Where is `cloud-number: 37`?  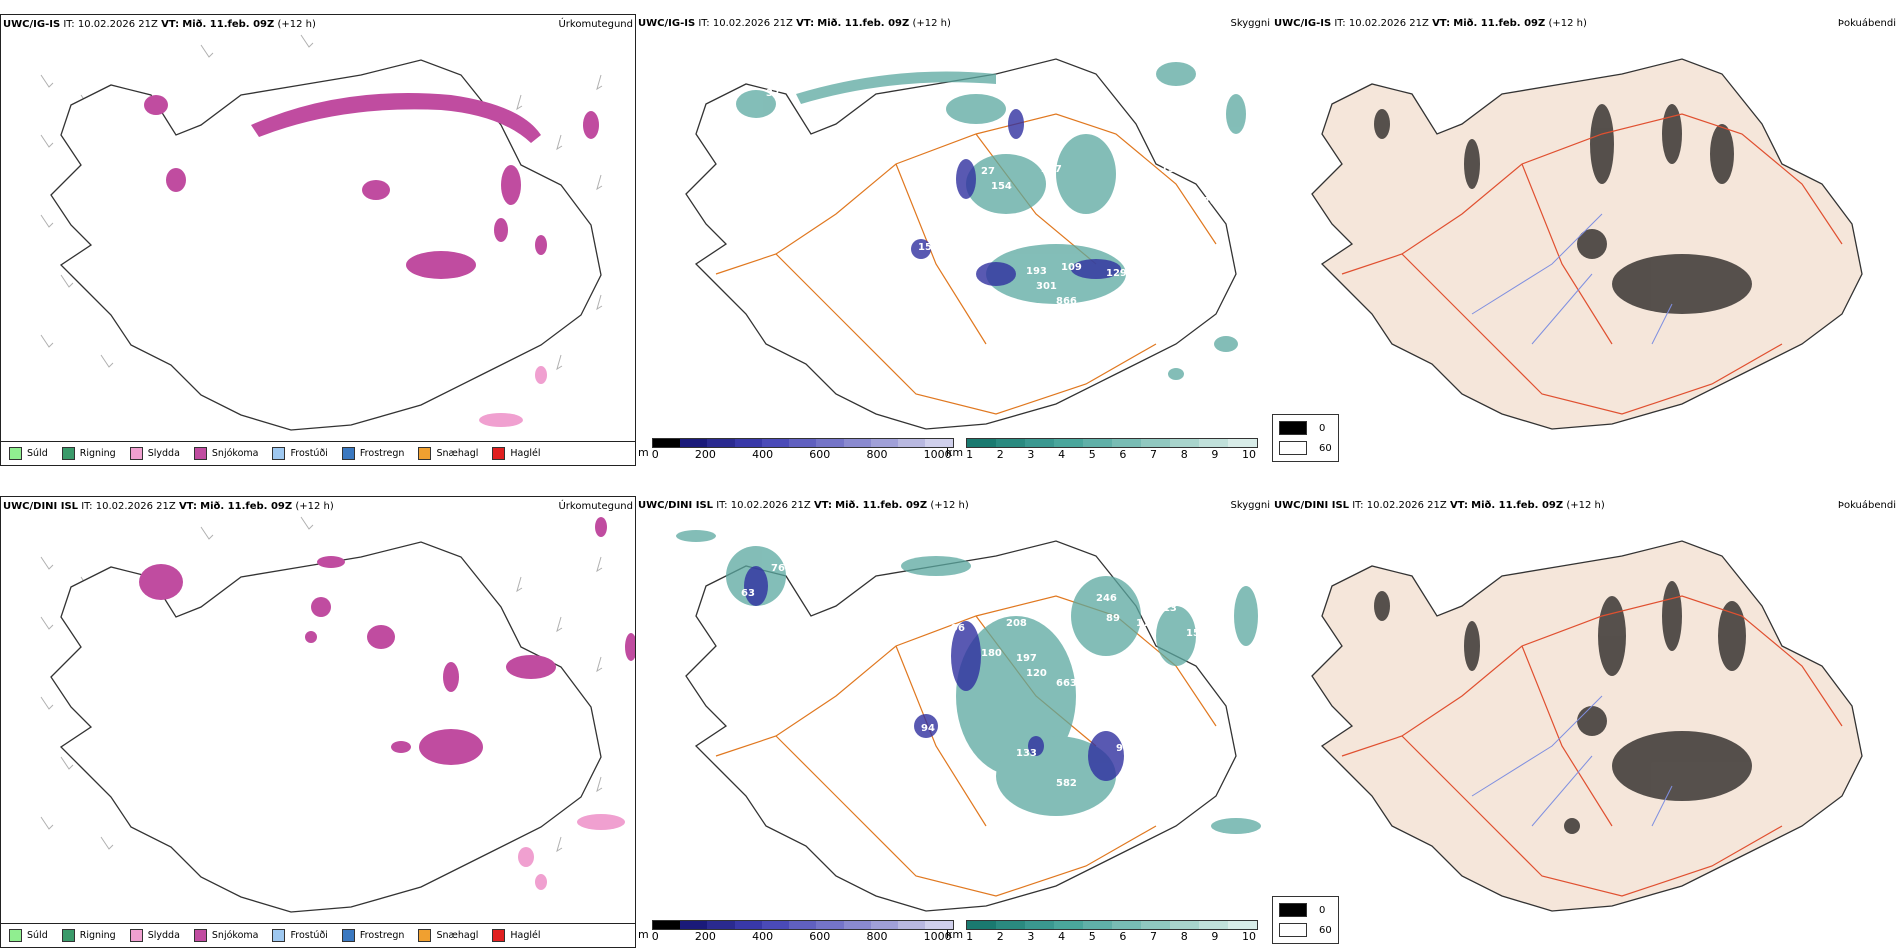 cloud-number: 37 is located at coordinates (773, 93).